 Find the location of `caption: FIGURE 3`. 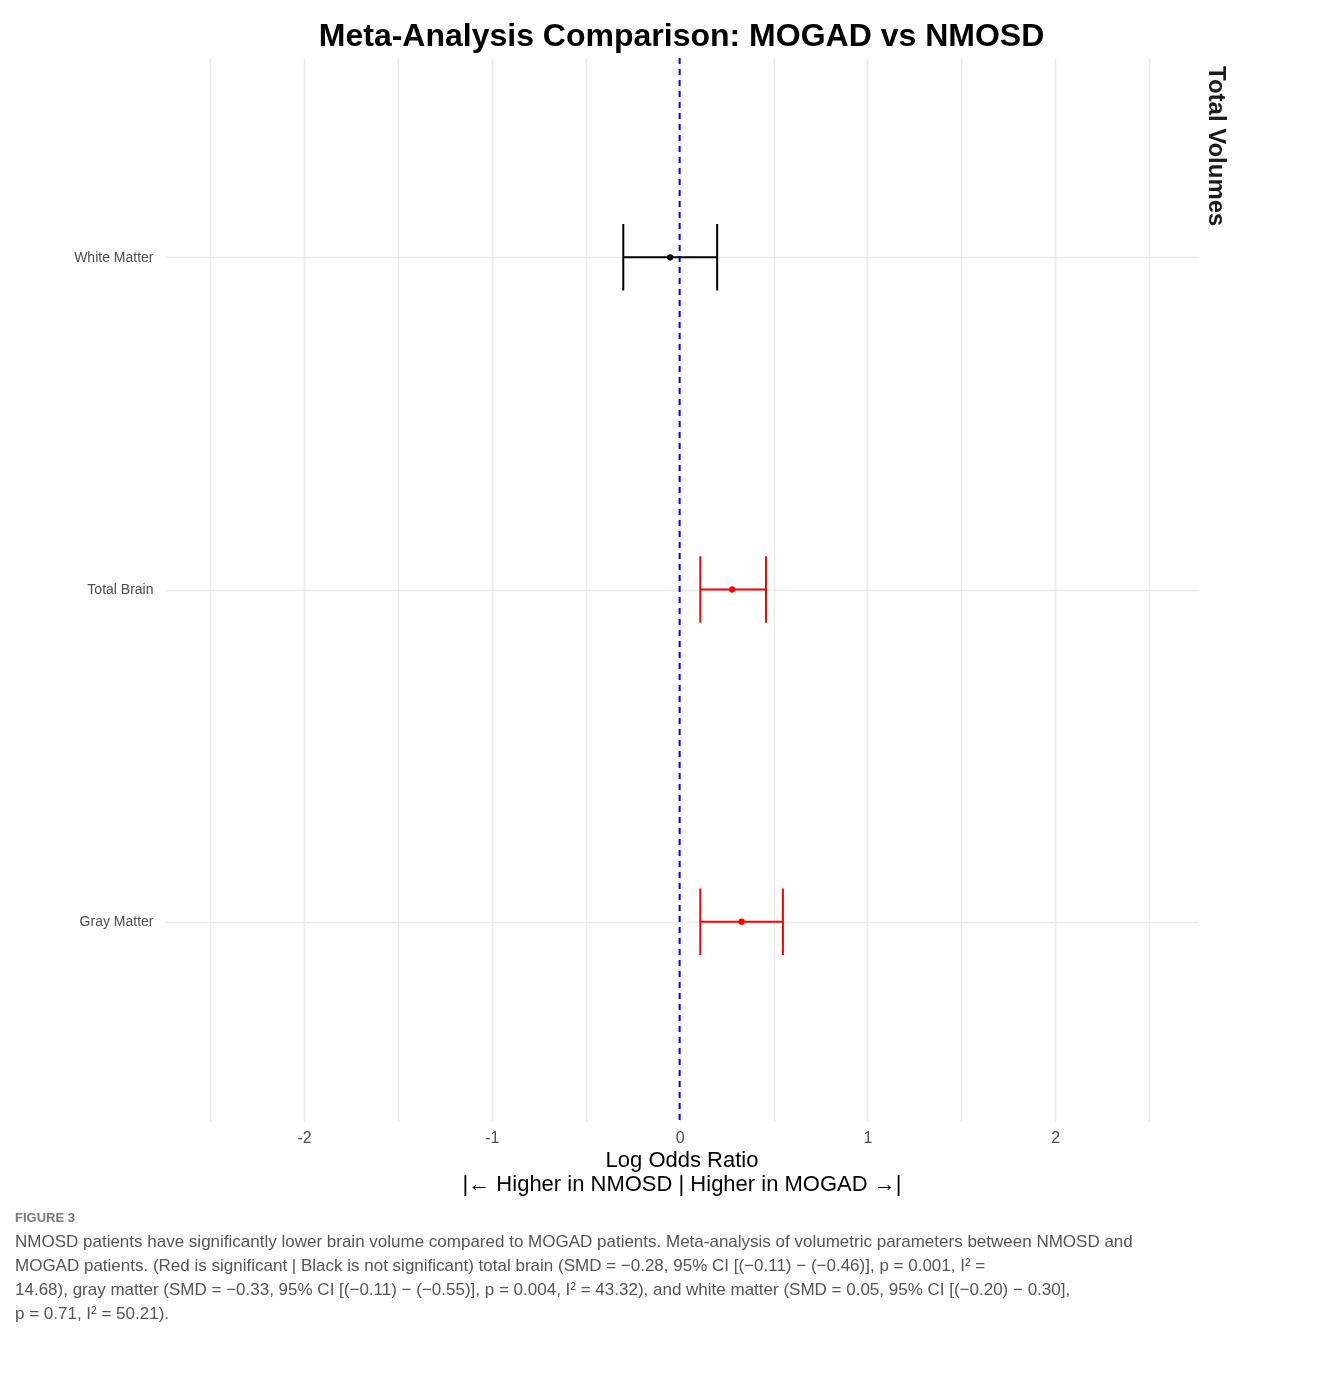

caption: FIGURE 3 is located at coordinates (45, 1217).